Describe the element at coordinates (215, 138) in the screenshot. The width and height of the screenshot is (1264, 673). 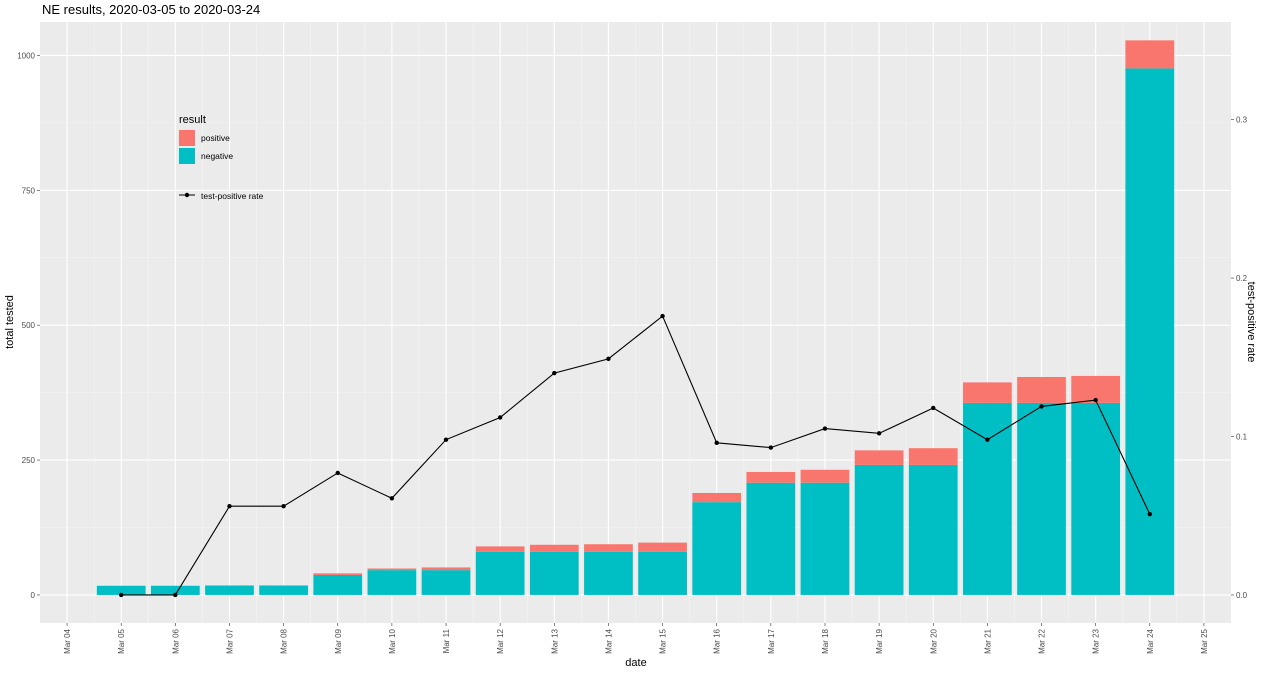
I see `legend-label-positive: positive` at that location.